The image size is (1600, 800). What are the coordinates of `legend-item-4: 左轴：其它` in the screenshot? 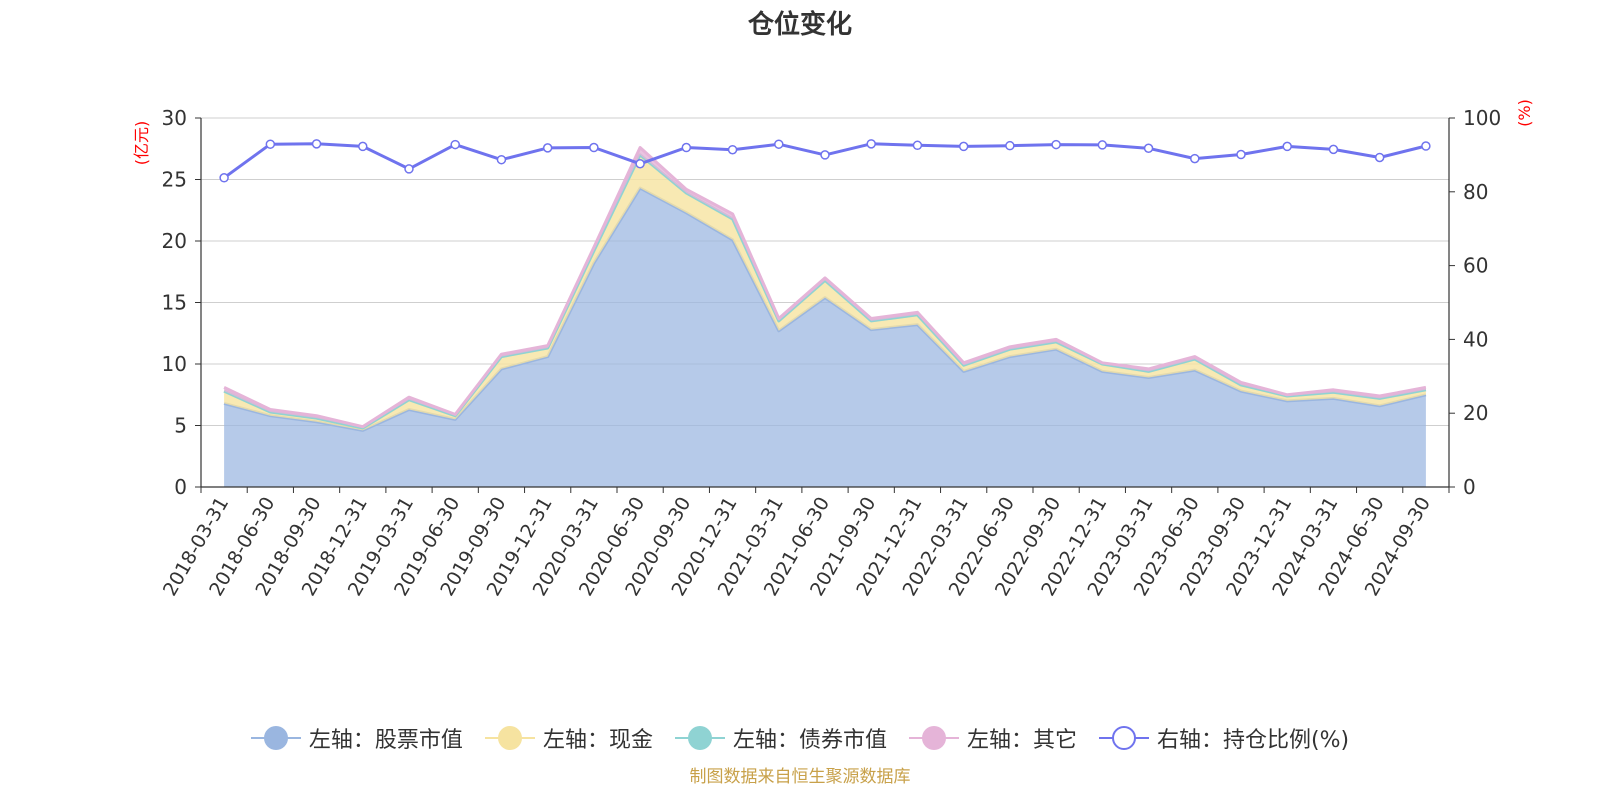 It's located at (992, 738).